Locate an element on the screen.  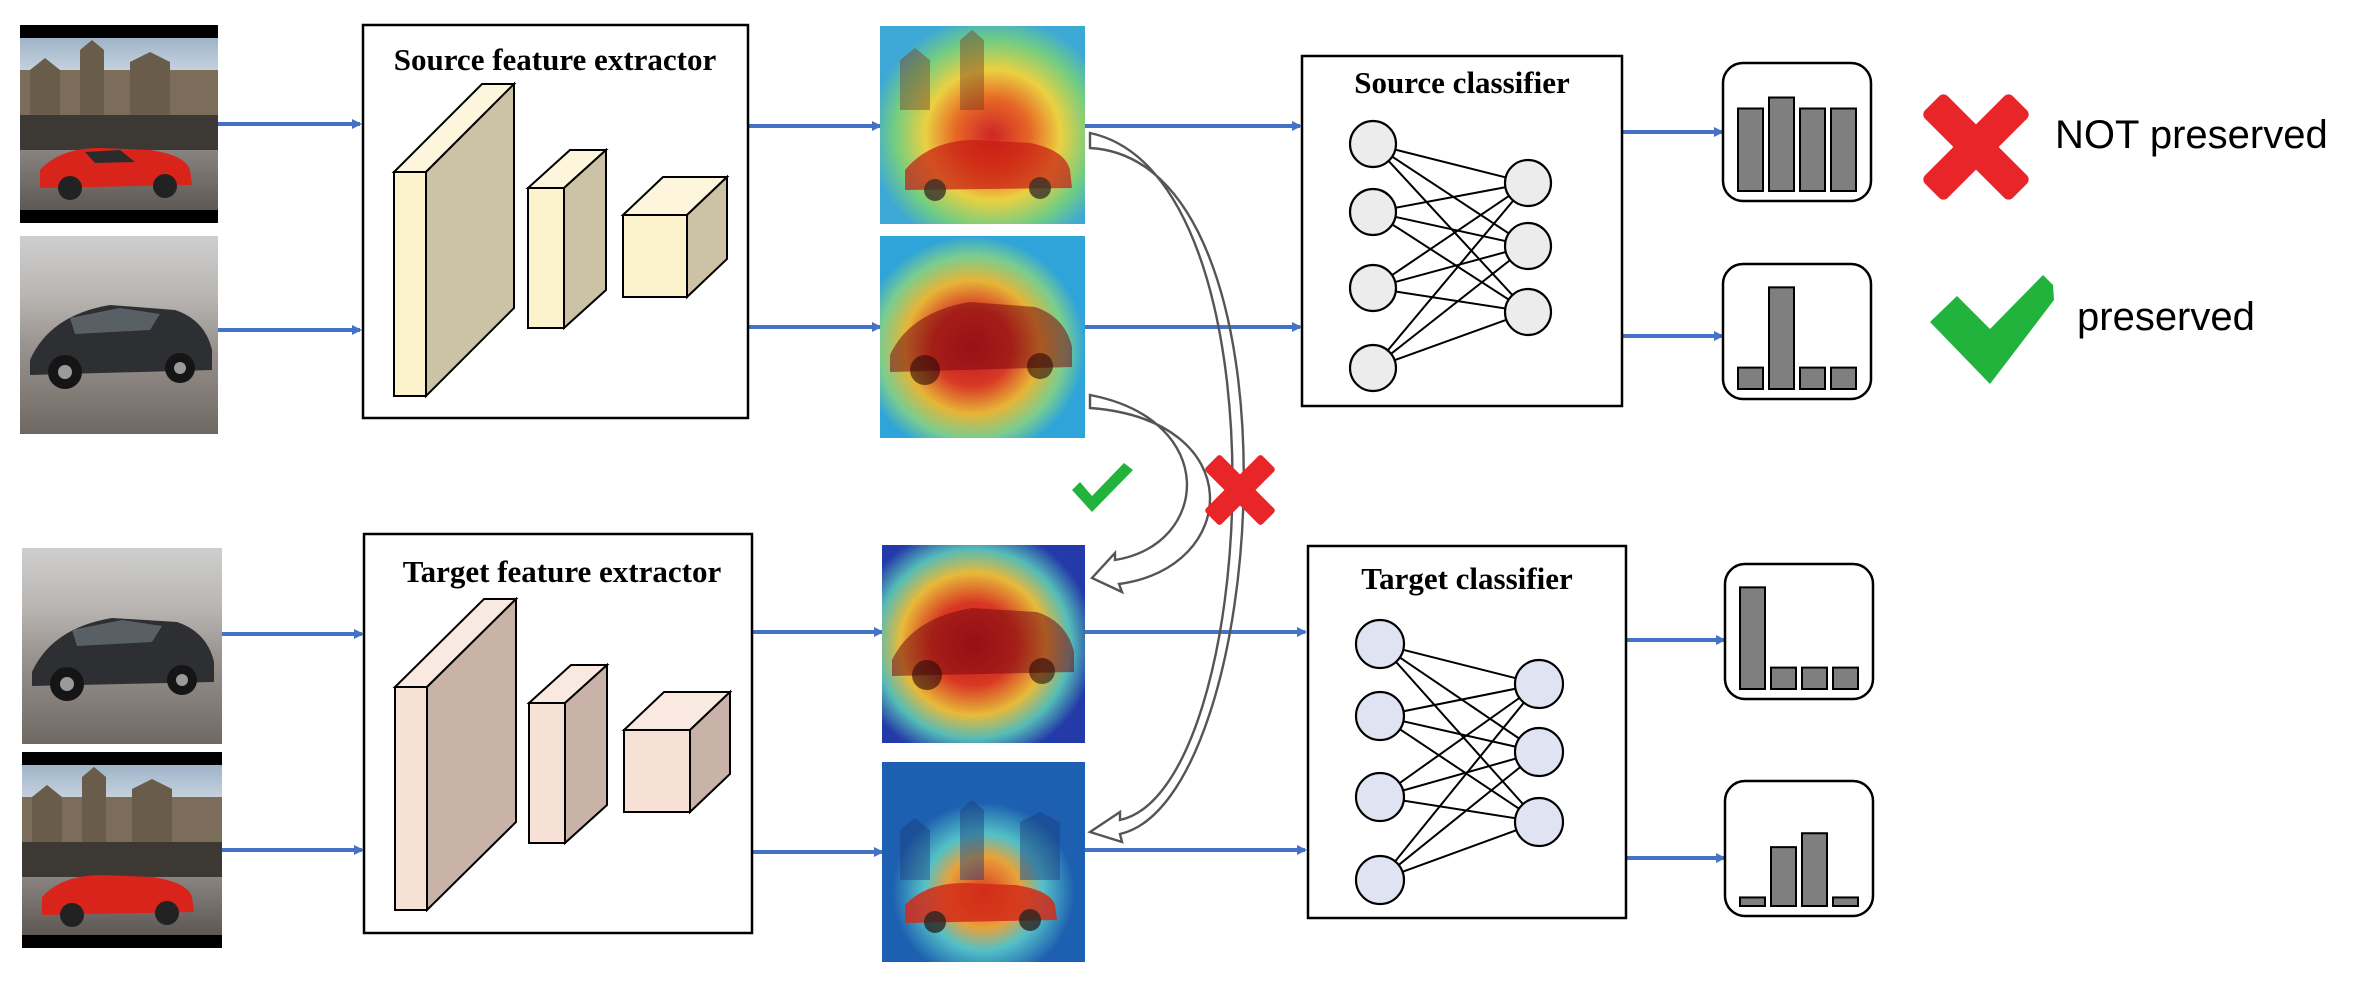
histogram-target-sportscar is located at coordinates (1799, 848).